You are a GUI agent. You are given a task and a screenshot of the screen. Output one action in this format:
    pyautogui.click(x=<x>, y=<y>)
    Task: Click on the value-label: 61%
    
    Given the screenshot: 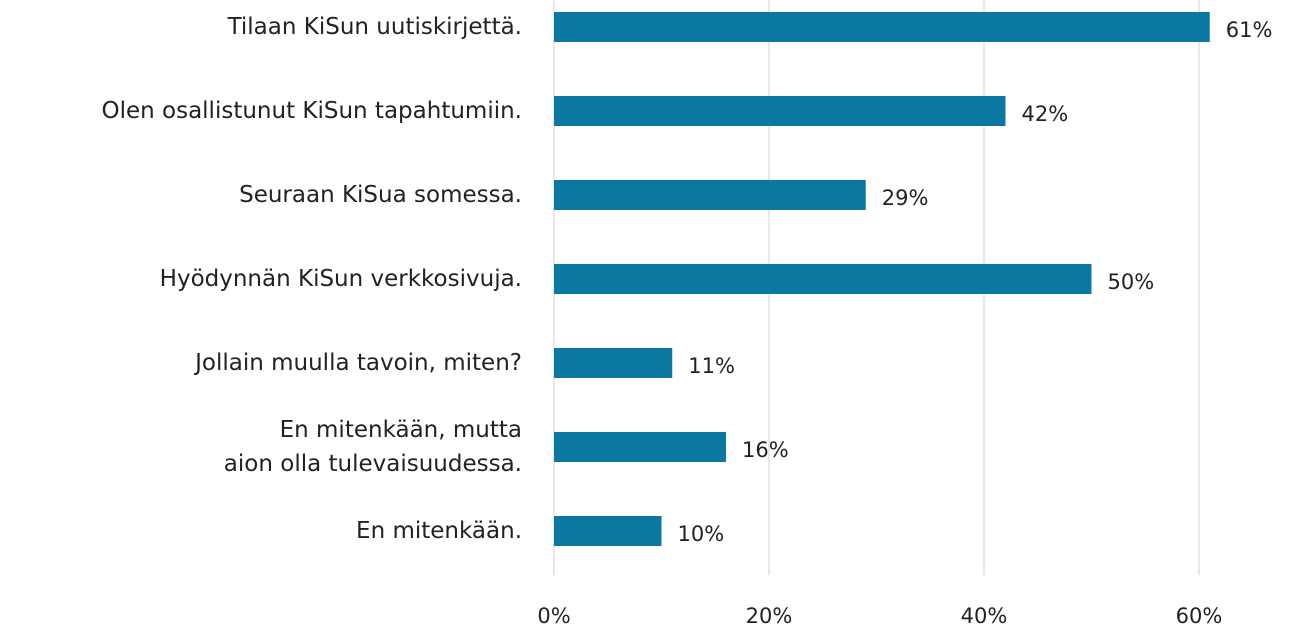 What is the action you would take?
    pyautogui.click(x=1249, y=30)
    